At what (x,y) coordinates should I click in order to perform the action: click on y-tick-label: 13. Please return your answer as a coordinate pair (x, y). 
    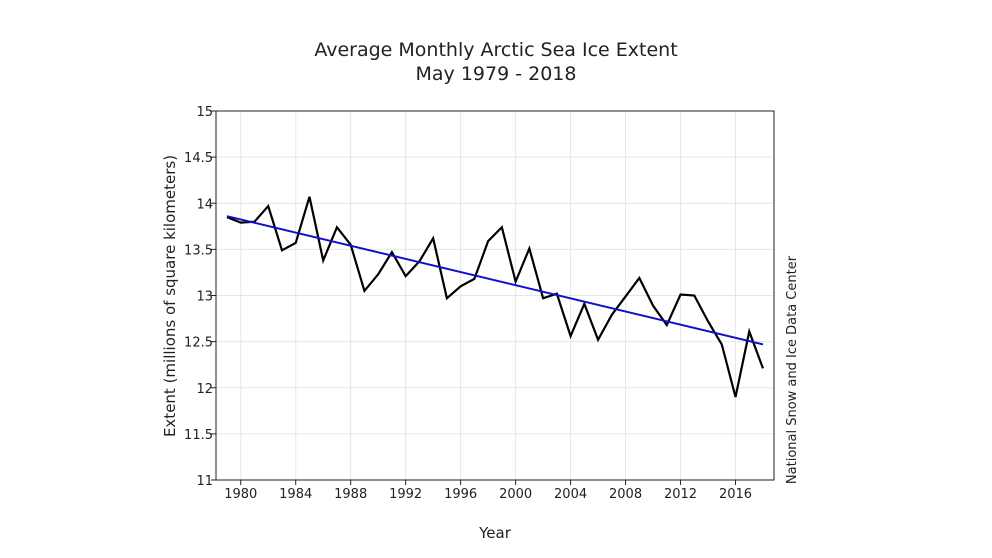
    Looking at the image, I should click on (204, 297).